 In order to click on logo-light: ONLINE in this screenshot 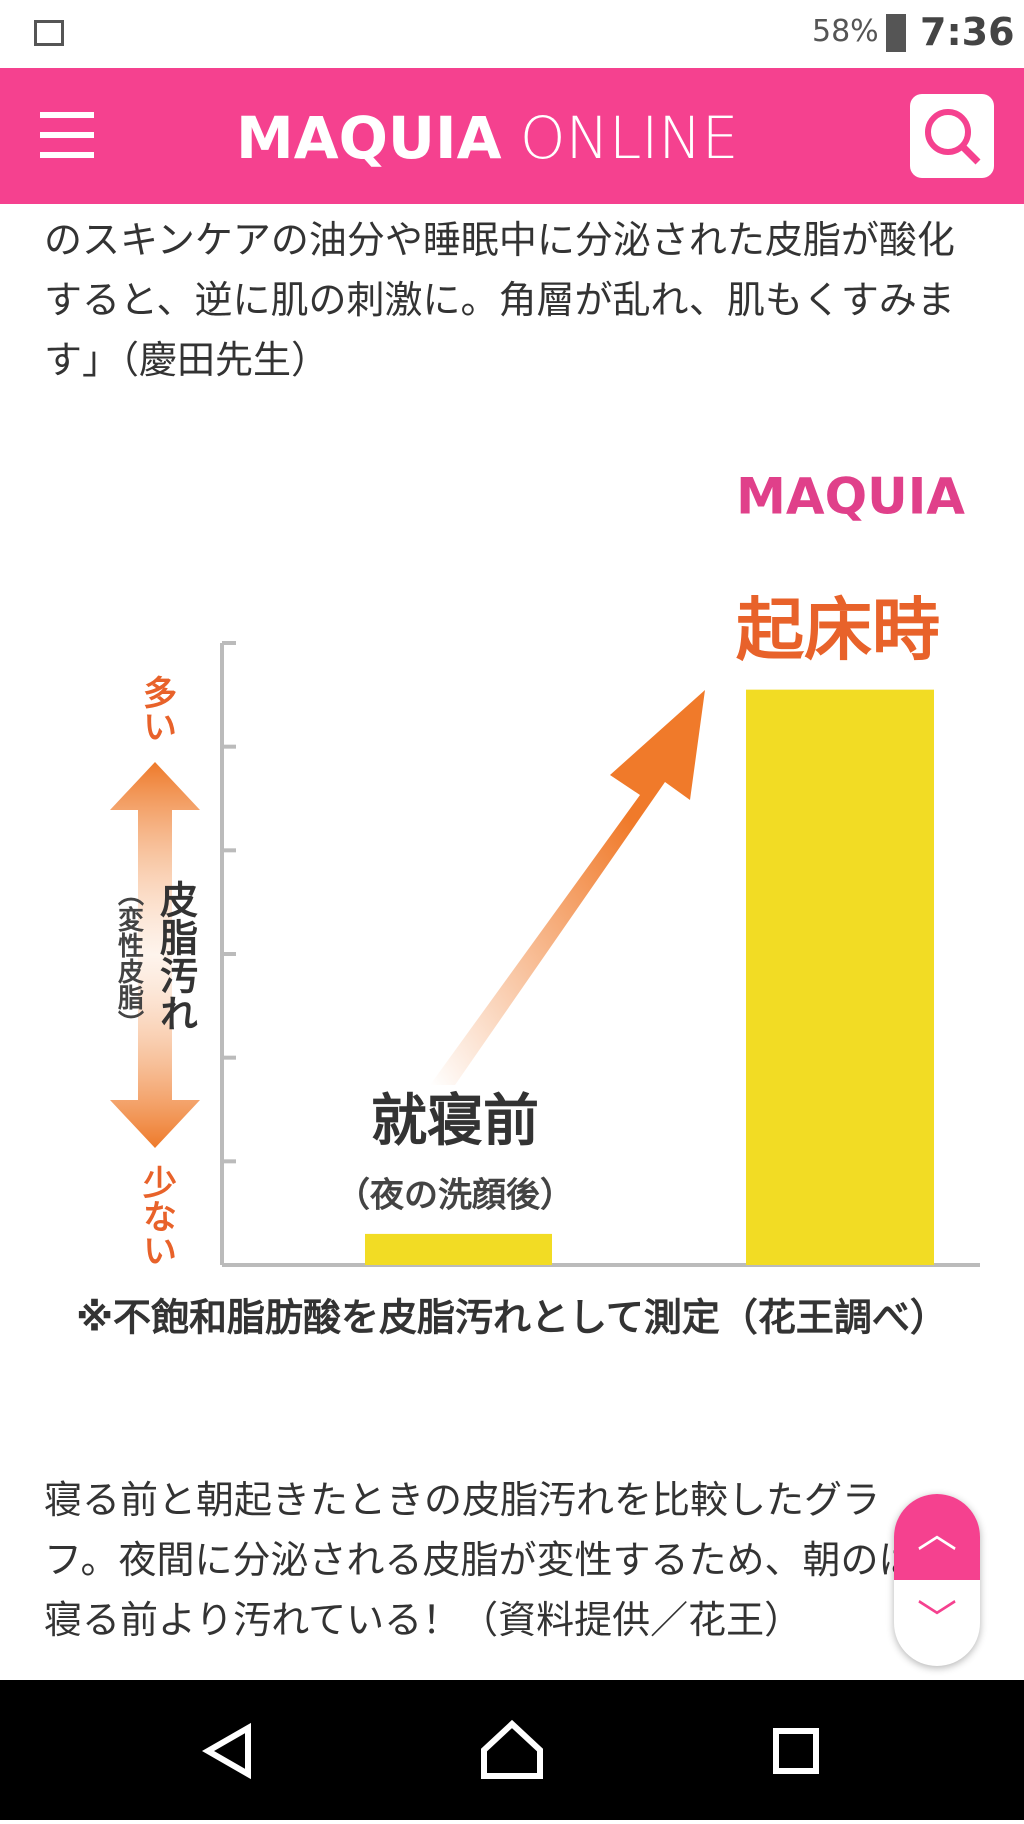, I will do `click(629, 138)`.